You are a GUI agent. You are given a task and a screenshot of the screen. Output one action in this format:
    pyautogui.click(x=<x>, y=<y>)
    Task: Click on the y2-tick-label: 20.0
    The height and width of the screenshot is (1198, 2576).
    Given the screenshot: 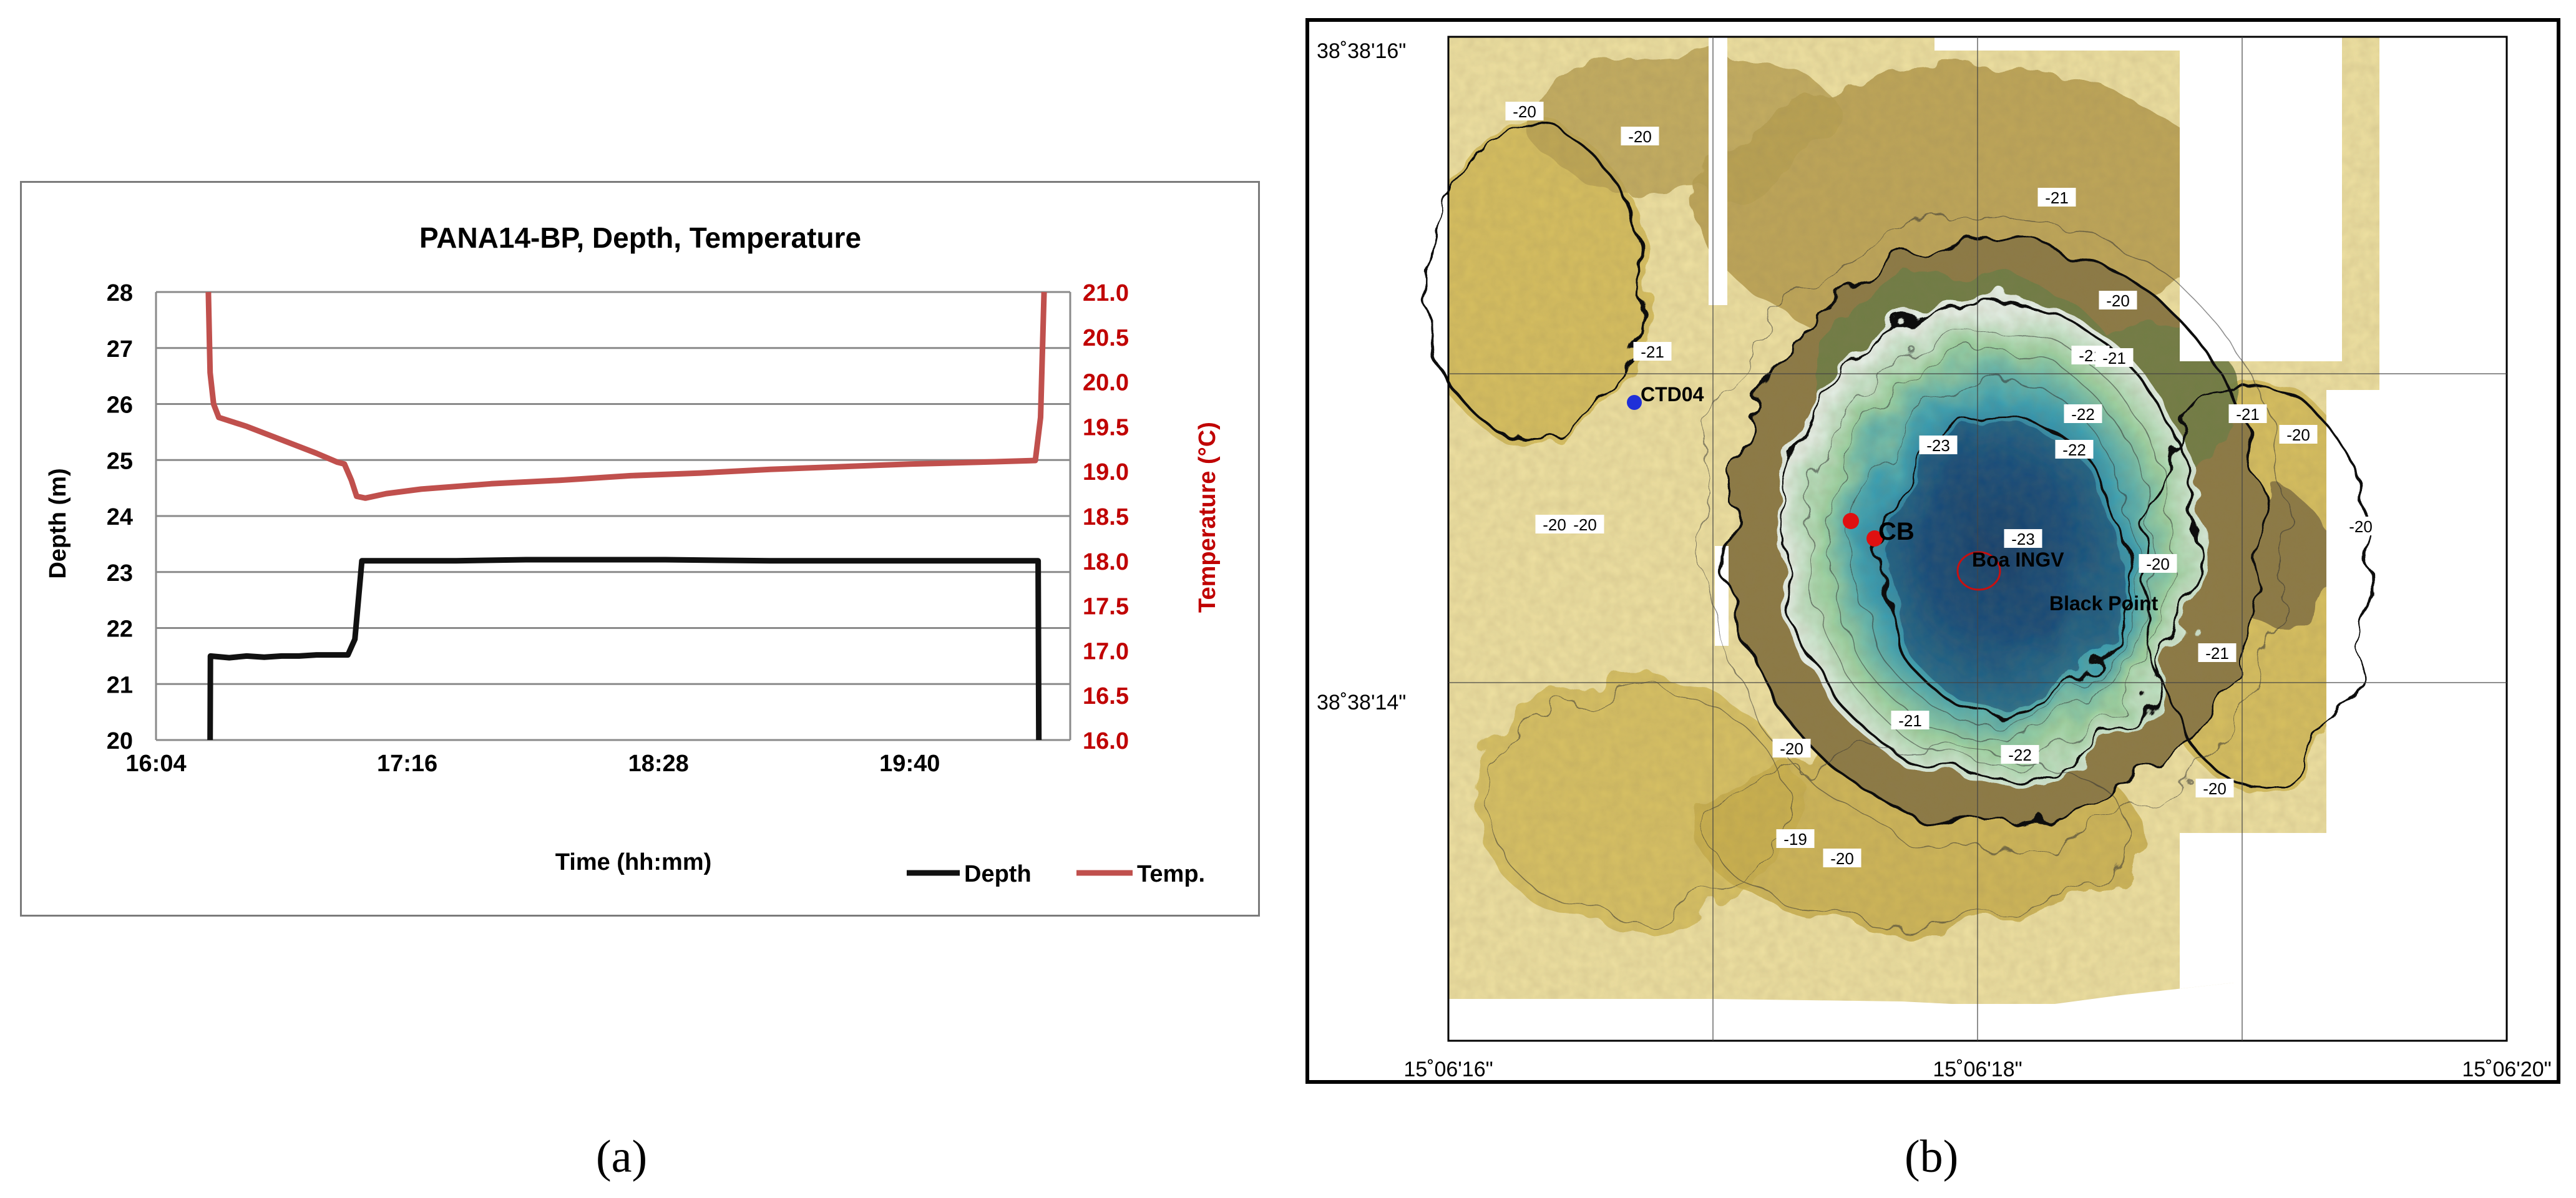 What is the action you would take?
    pyautogui.click(x=1106, y=383)
    